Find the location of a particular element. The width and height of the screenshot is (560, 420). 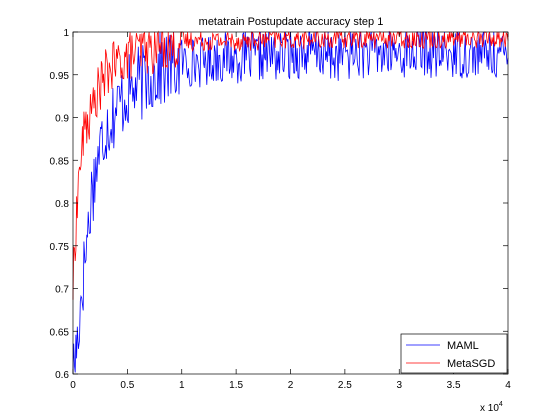

y-tick-label: 0.6 is located at coordinates (62, 375).